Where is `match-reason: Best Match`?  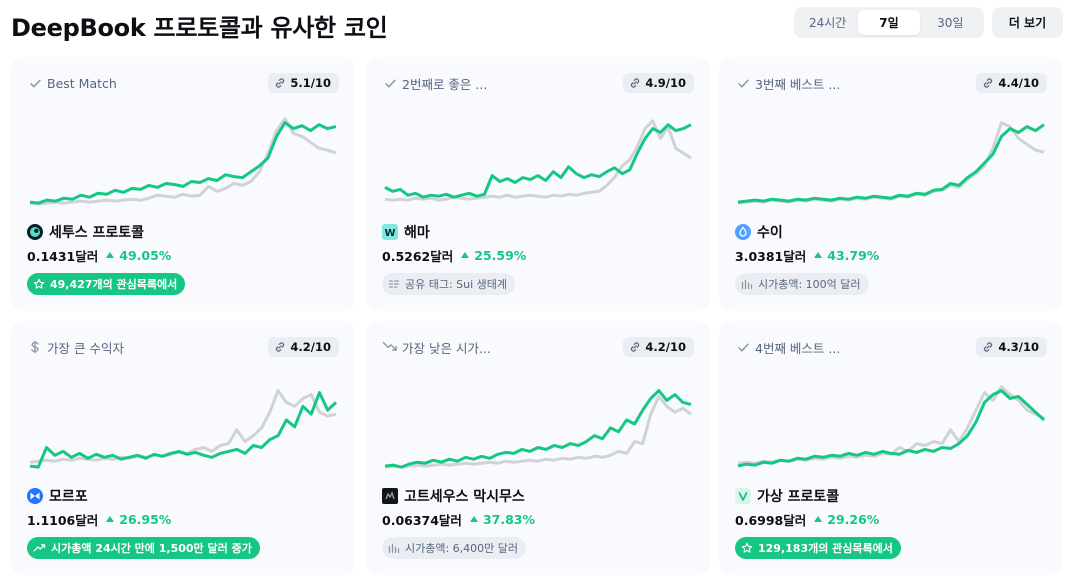
match-reason: Best Match is located at coordinates (82, 83).